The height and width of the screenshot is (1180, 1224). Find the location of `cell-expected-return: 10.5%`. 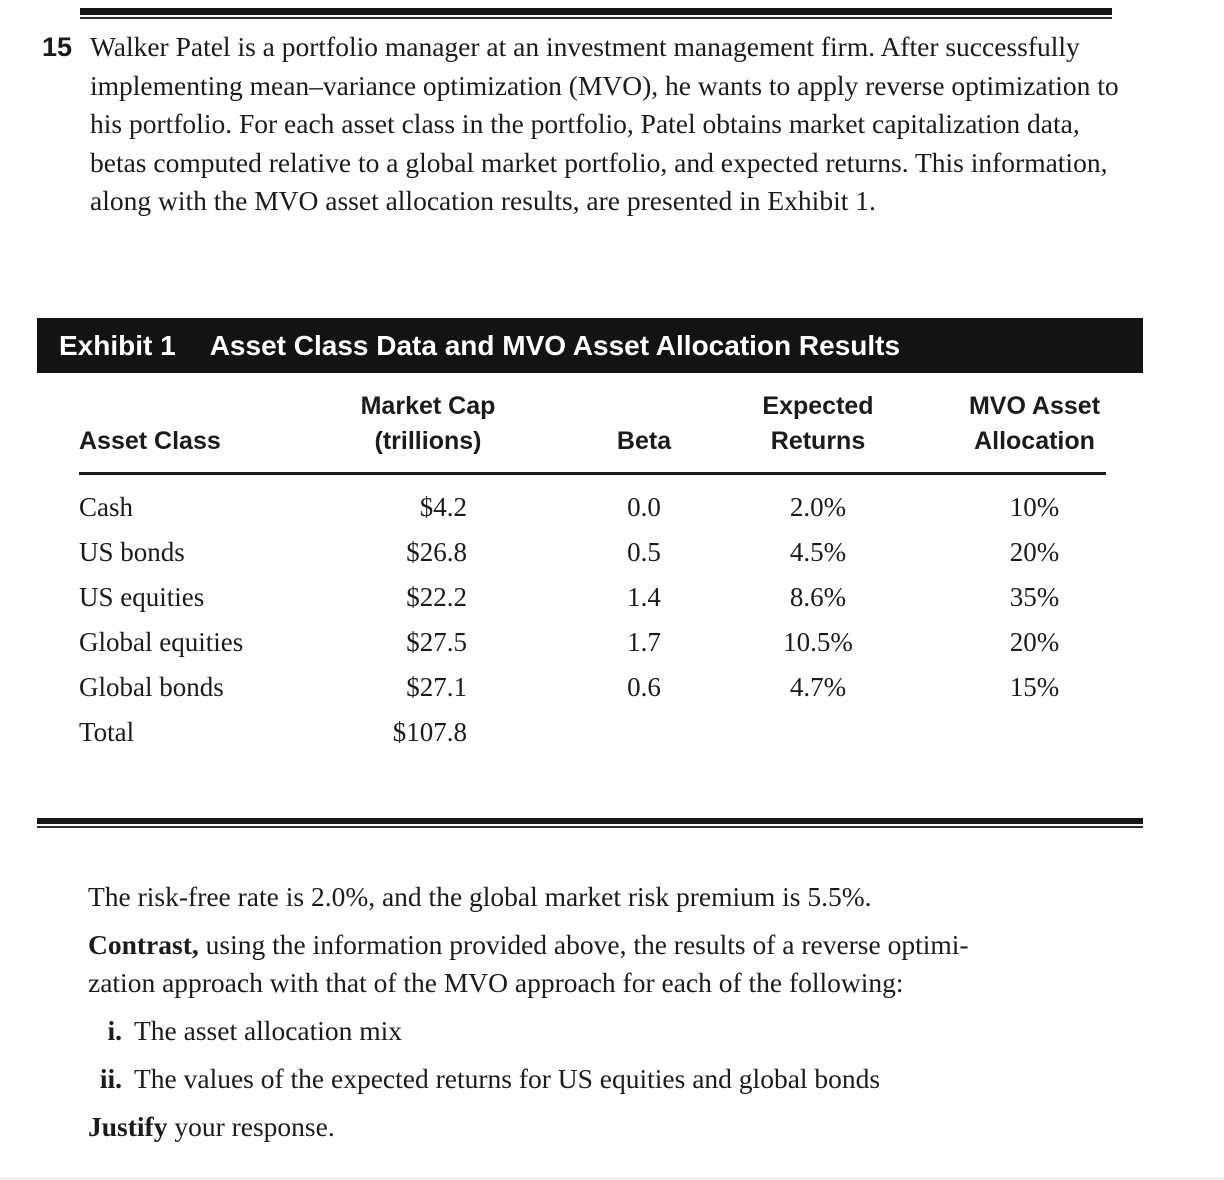

cell-expected-return: 10.5% is located at coordinates (818, 642).